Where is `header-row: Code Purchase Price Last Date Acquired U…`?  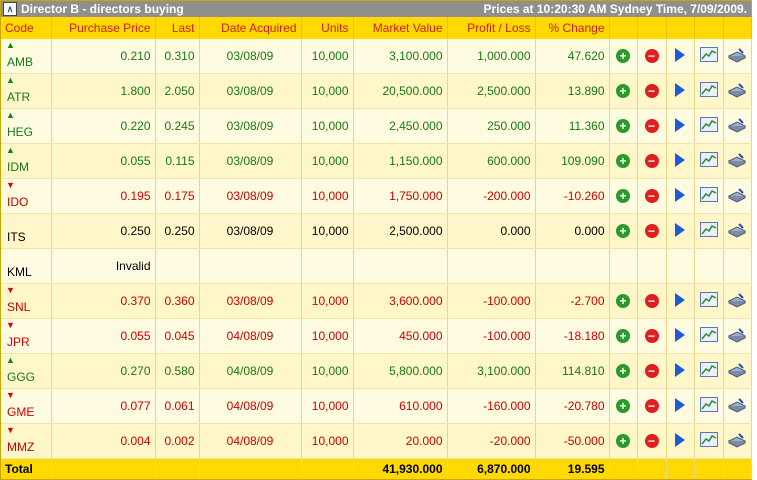 header-row: Code Purchase Price Last Date Acquired U… is located at coordinates (376, 28).